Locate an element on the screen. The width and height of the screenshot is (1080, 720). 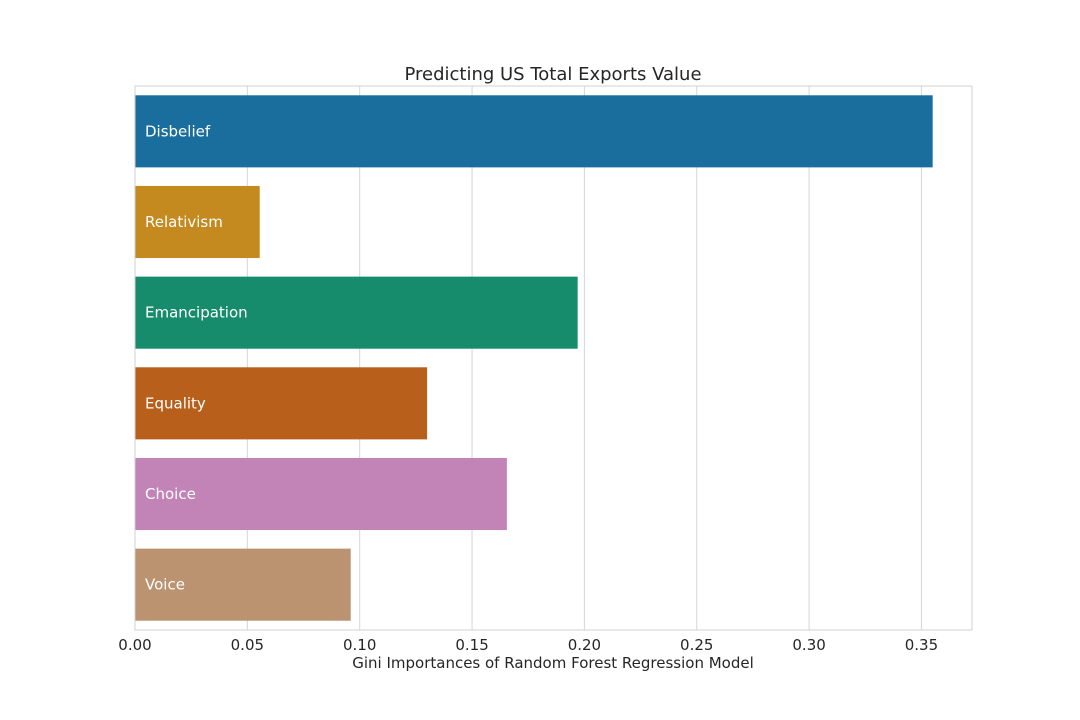
bar-label-voice: Voice is located at coordinates (165, 585).